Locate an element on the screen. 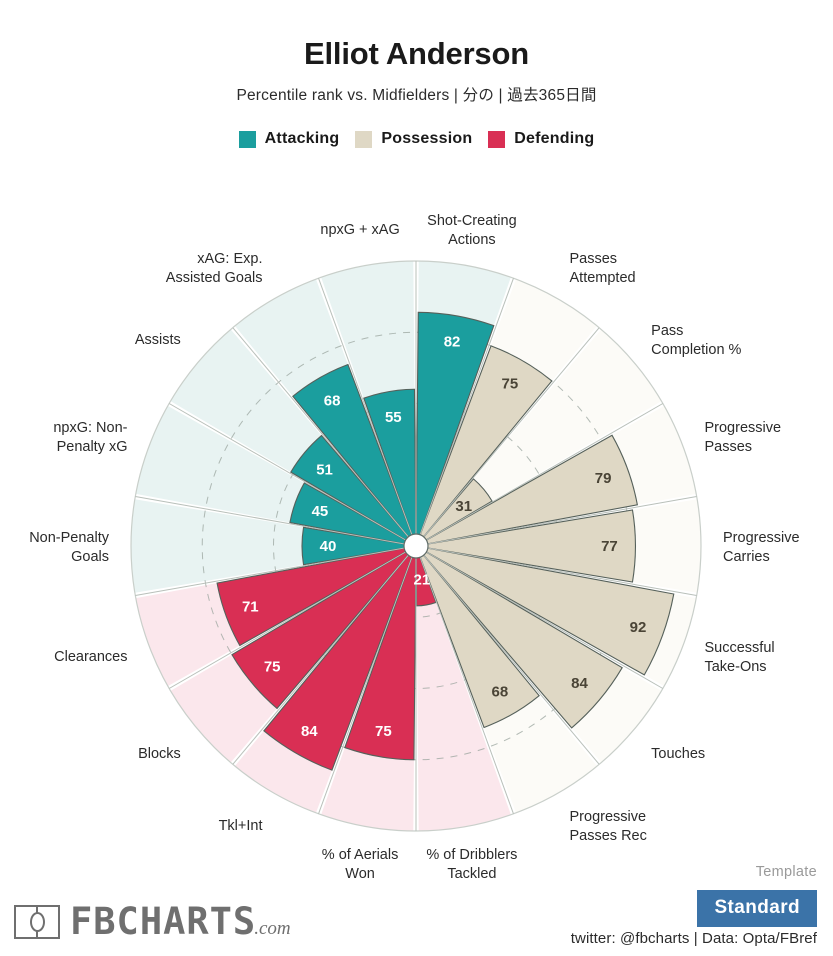 The width and height of the screenshot is (833, 956). legend-item-defending: Defending is located at coordinates (541, 139).